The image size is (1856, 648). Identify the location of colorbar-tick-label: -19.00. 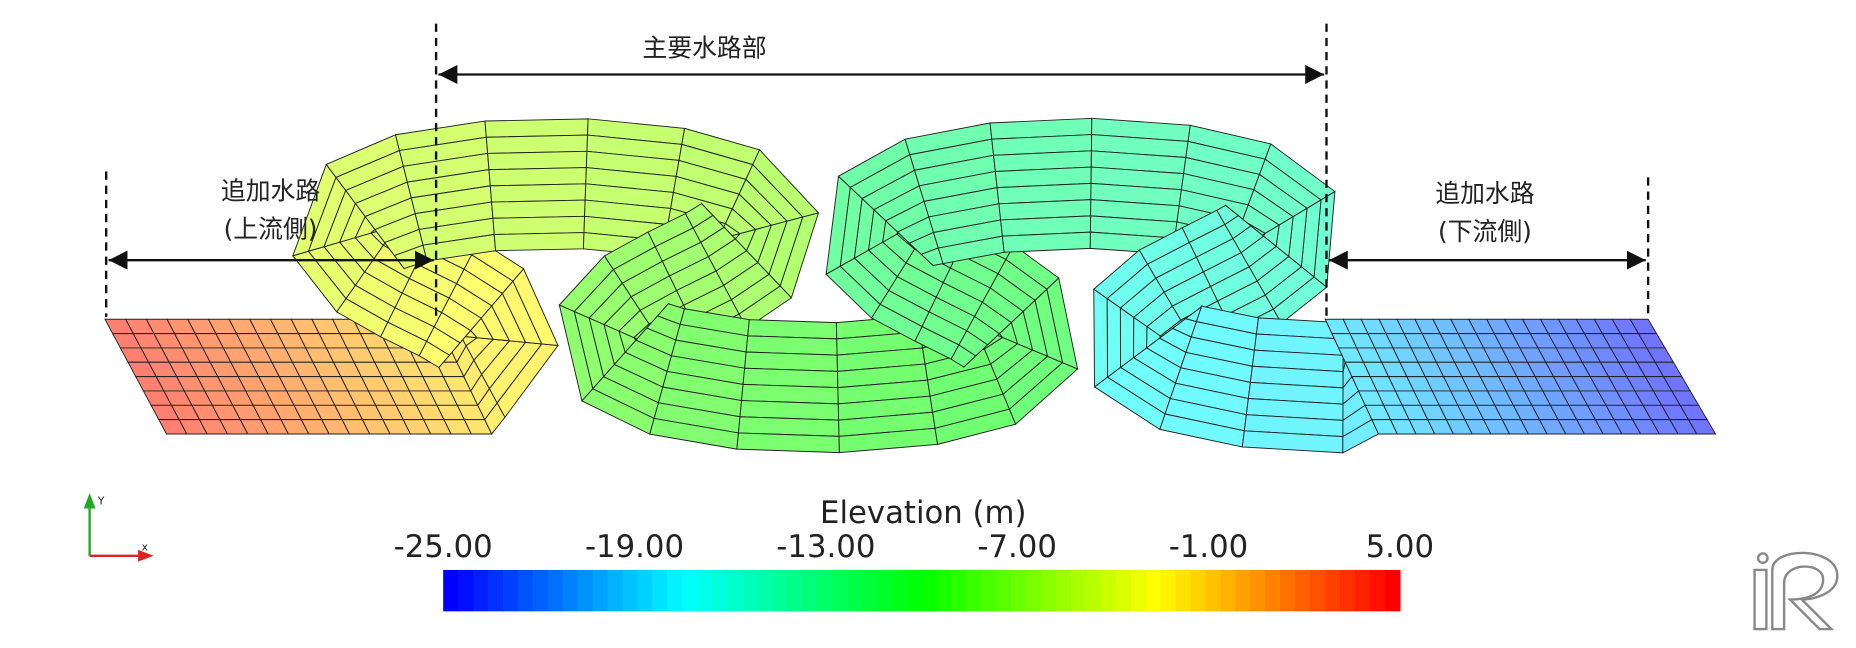
(634, 547).